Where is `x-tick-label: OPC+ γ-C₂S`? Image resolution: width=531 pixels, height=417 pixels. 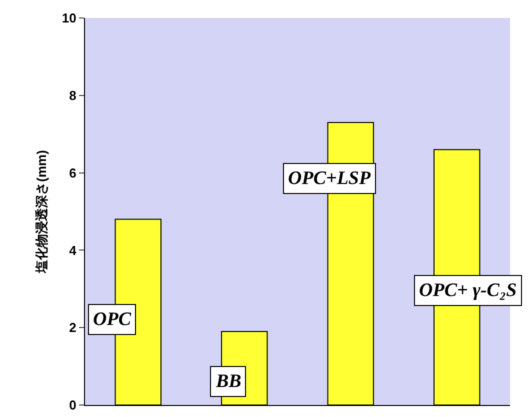 x-tick-label: OPC+ γ-C₂S is located at coordinates (468, 290).